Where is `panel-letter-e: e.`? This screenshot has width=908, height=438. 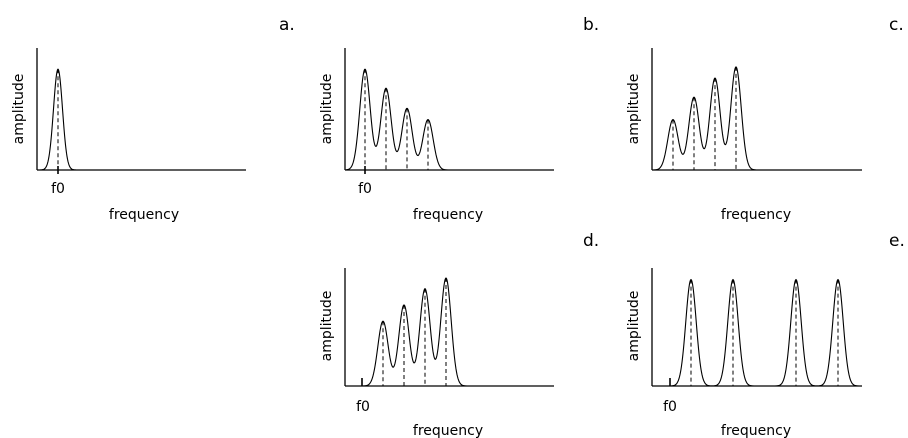
panel-letter-e: e. is located at coordinates (897, 241).